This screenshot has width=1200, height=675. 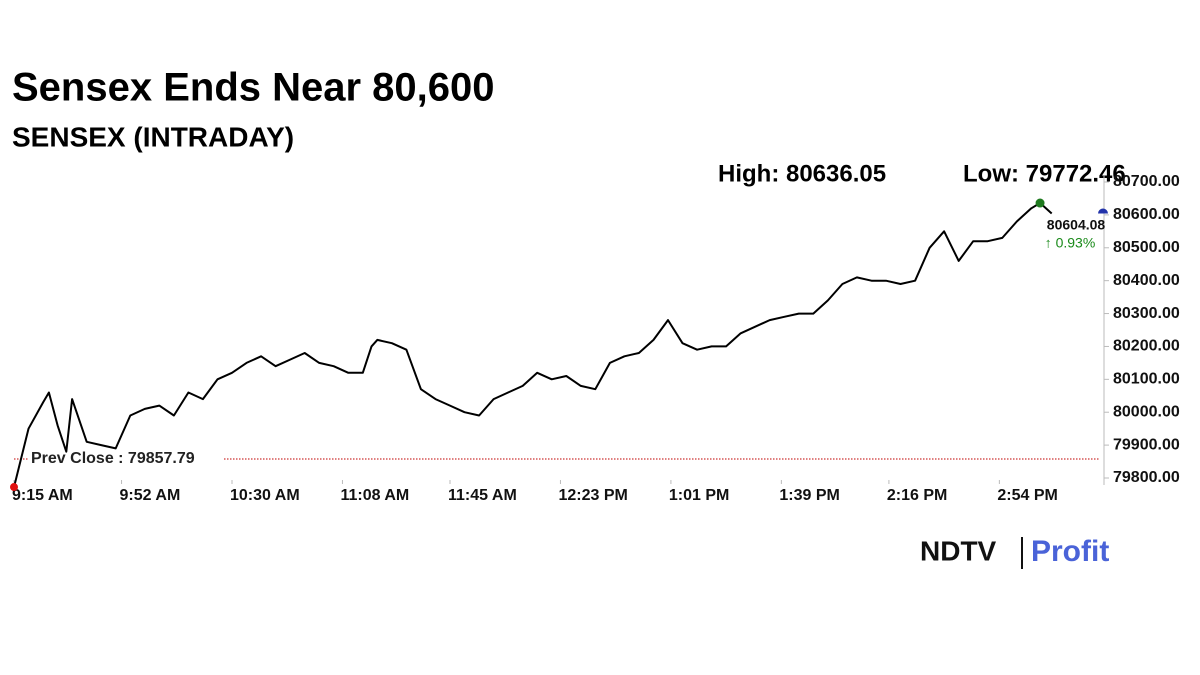 I want to click on high-label: High: 80636.05, so click(x=802, y=173).